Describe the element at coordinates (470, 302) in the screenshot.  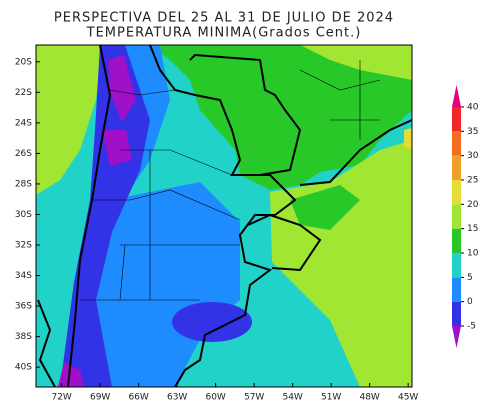
I see `colorbar-label: 0` at that location.